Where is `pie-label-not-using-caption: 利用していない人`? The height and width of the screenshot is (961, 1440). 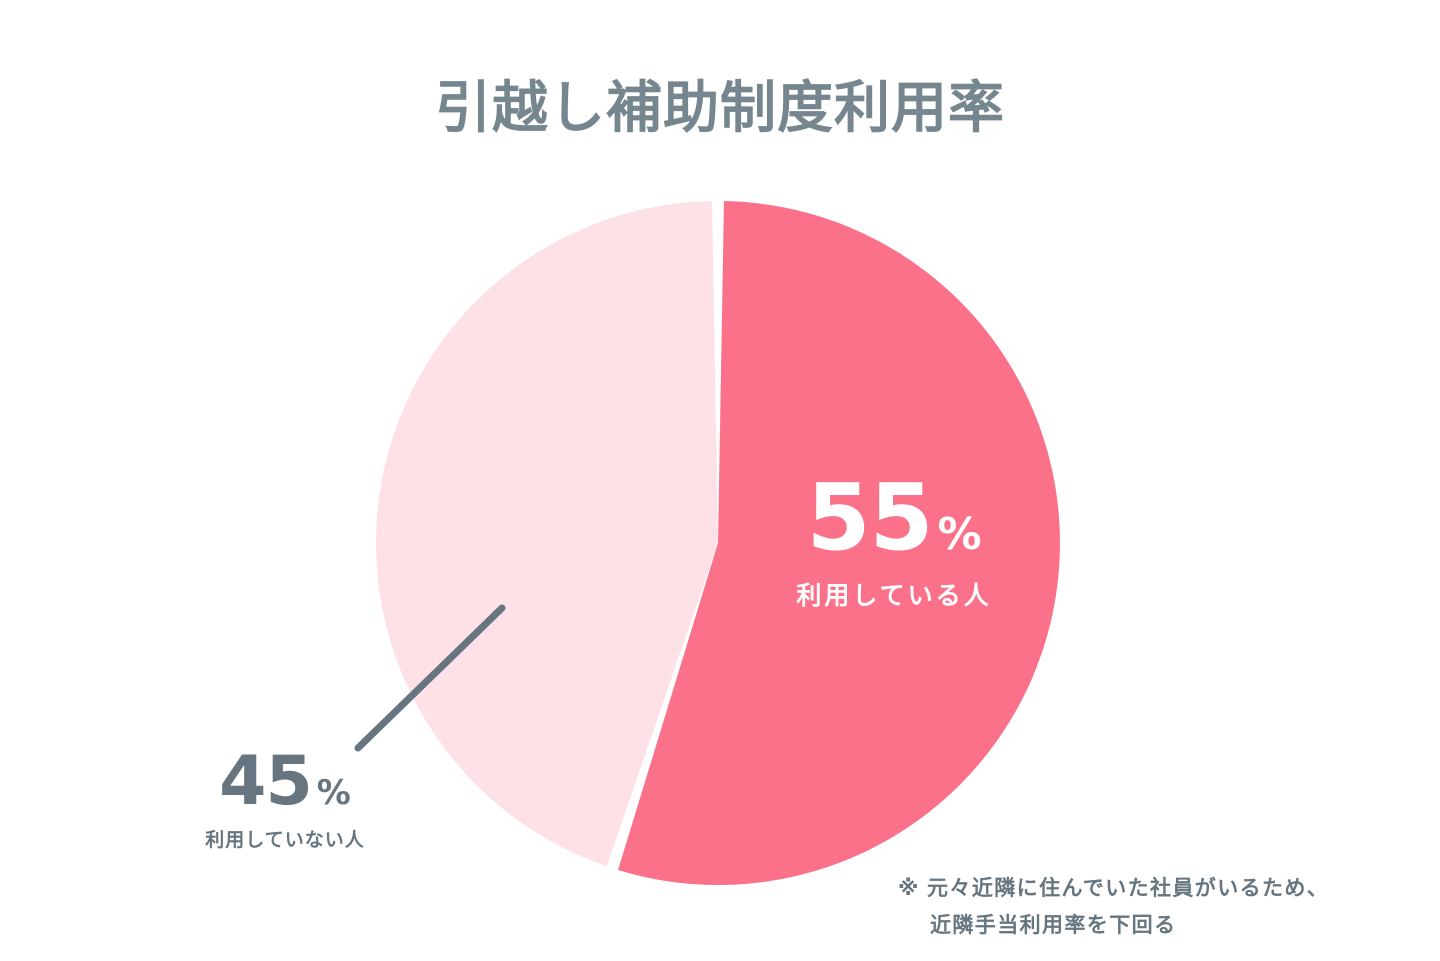
pie-label-not-using-caption: 利用していない人 is located at coordinates (285, 840).